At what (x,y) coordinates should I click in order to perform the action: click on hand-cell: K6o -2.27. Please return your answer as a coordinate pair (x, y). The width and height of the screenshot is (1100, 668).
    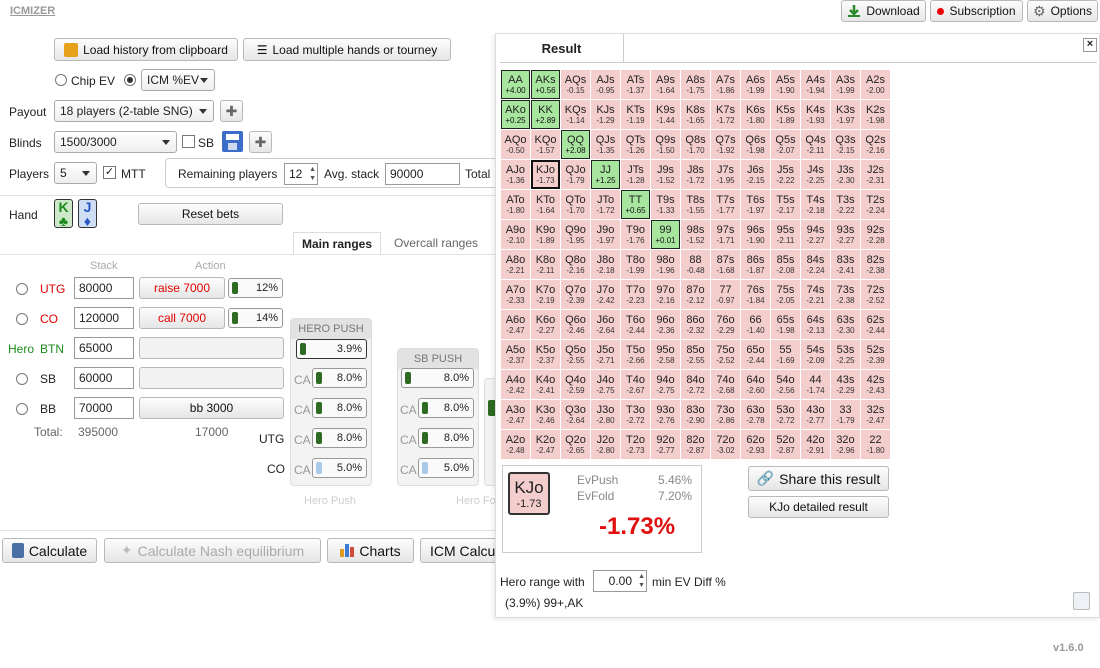
    Looking at the image, I should click on (545, 324).